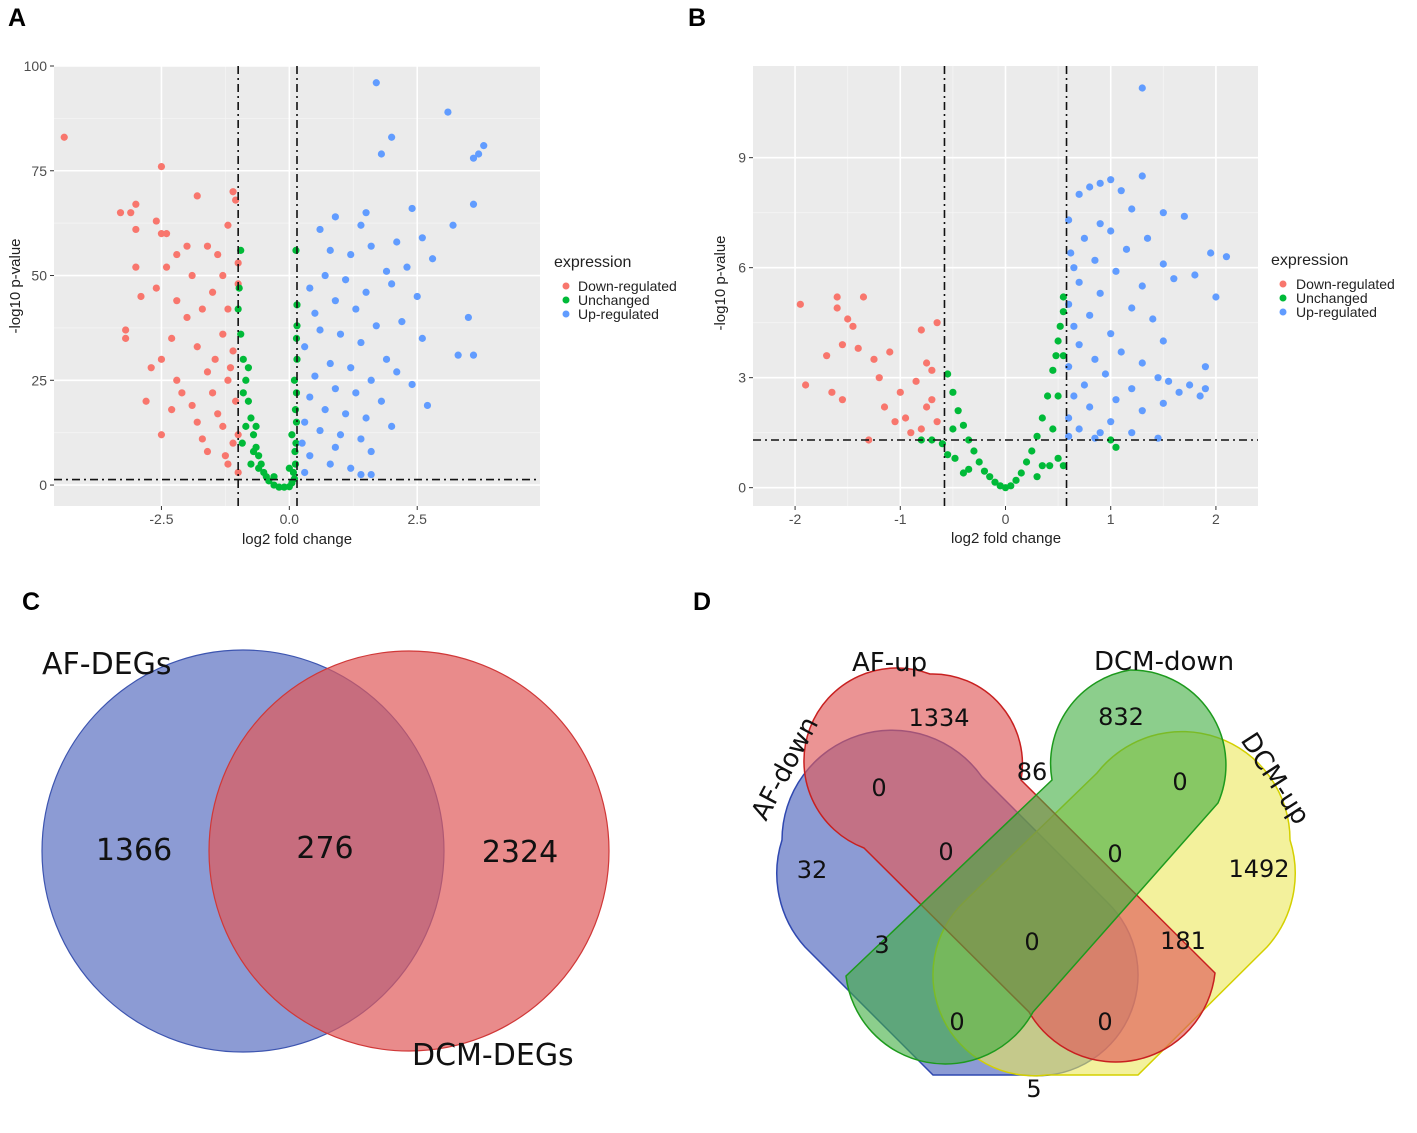 This screenshot has height=1133, width=1417. I want to click on legend-key-down-a, so click(566, 286).